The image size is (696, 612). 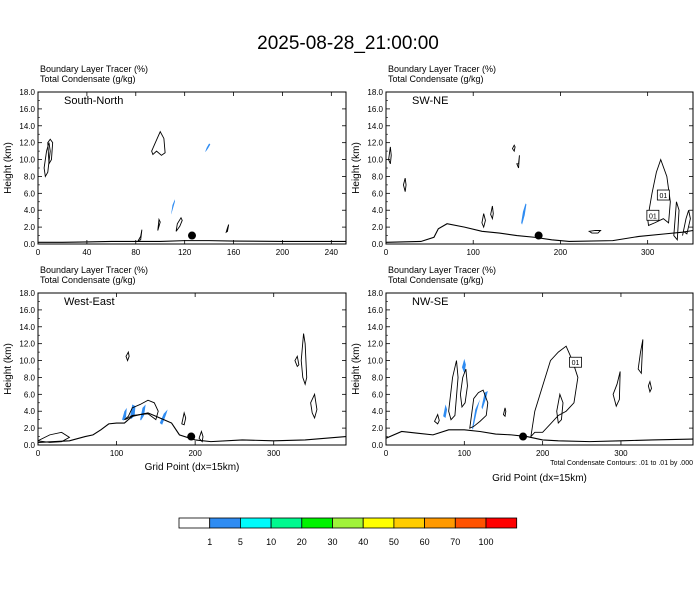 What do you see at coordinates (234, 252) in the screenshot?
I see `x-tick-label: 160` at bounding box center [234, 252].